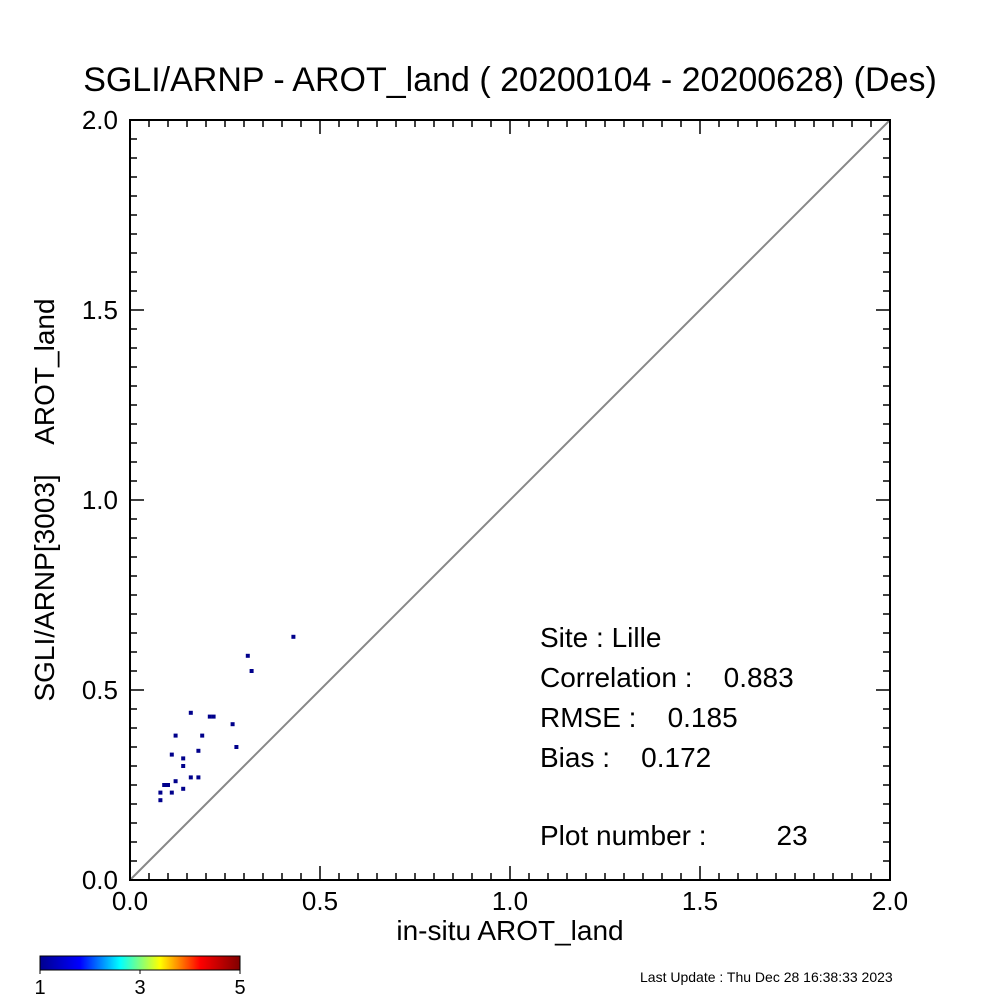  Describe the element at coordinates (100, 690) in the screenshot. I see `y-tick-label: 0.5` at that location.